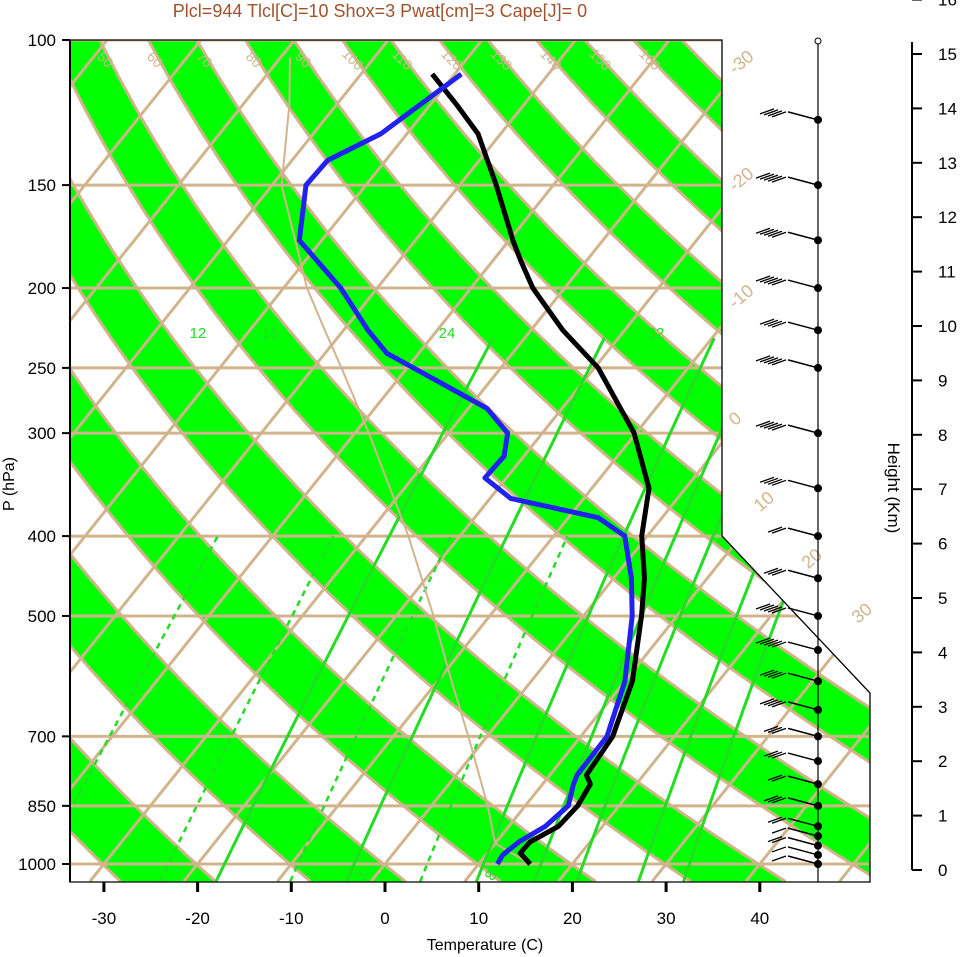 The image size is (961, 957). What do you see at coordinates (42, 40) in the screenshot?
I see `pressure-tick-label: 100` at bounding box center [42, 40].